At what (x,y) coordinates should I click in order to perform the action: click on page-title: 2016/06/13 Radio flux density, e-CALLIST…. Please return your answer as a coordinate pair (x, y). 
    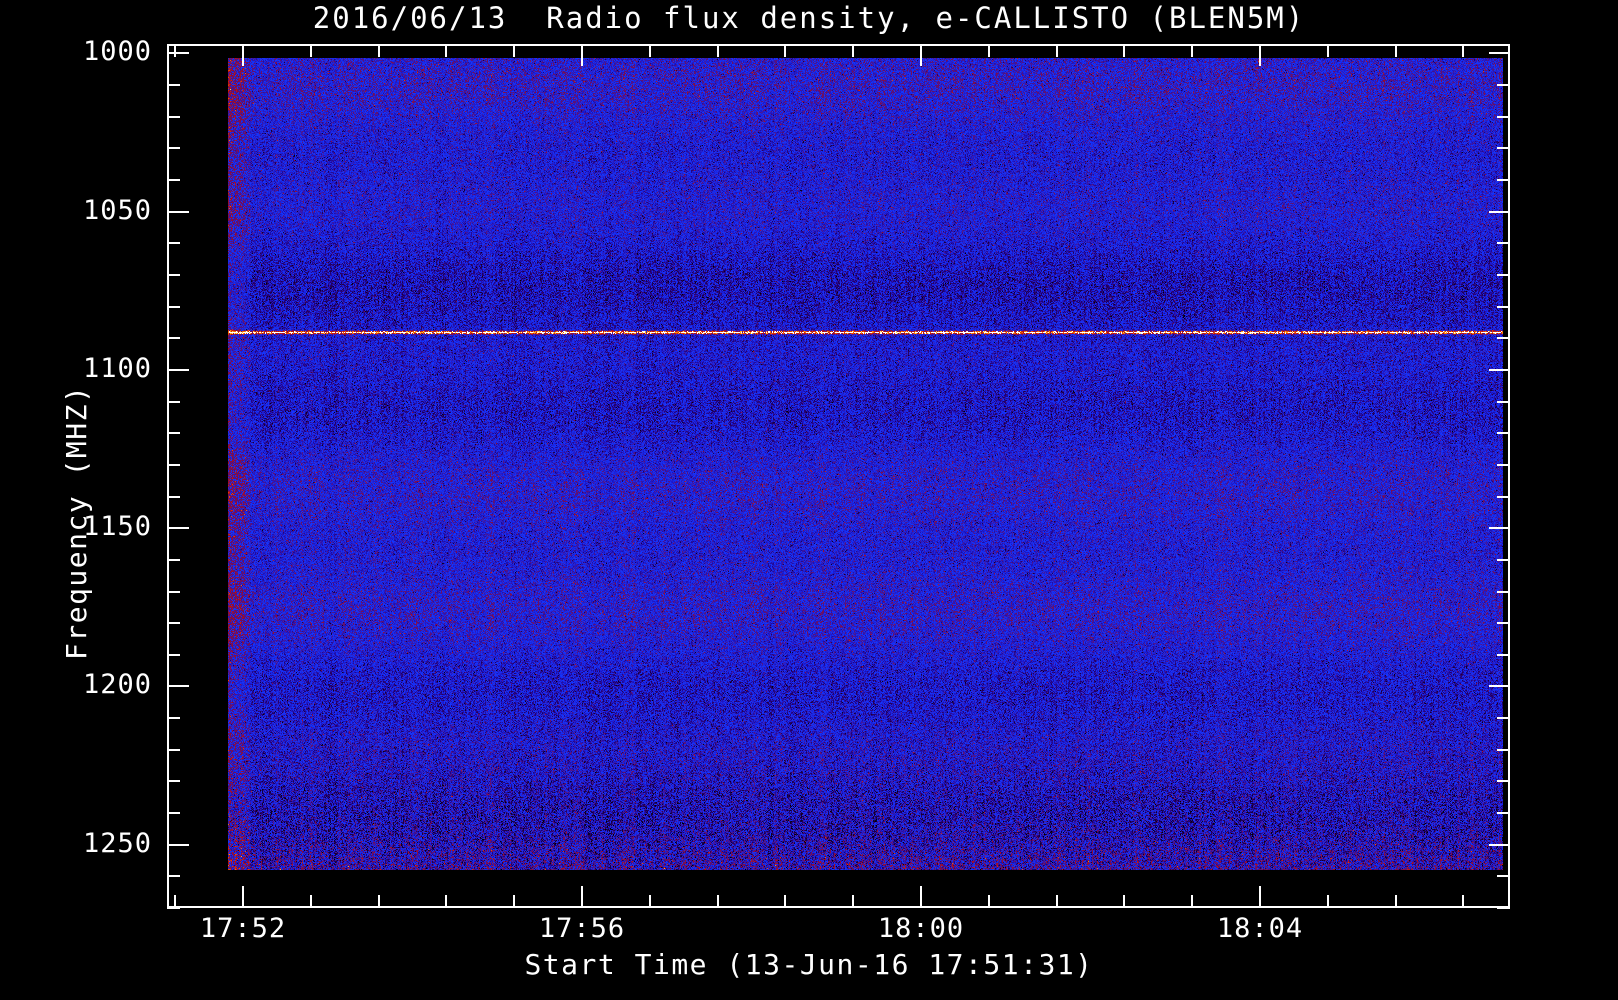
    Looking at the image, I should click on (809, 18).